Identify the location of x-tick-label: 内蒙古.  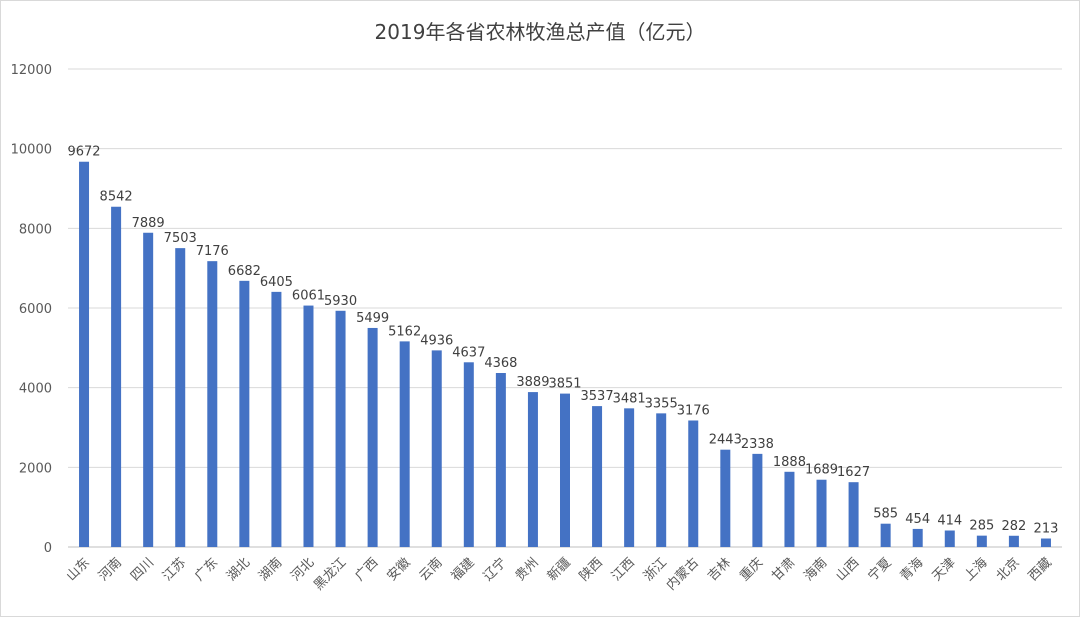
(682, 574).